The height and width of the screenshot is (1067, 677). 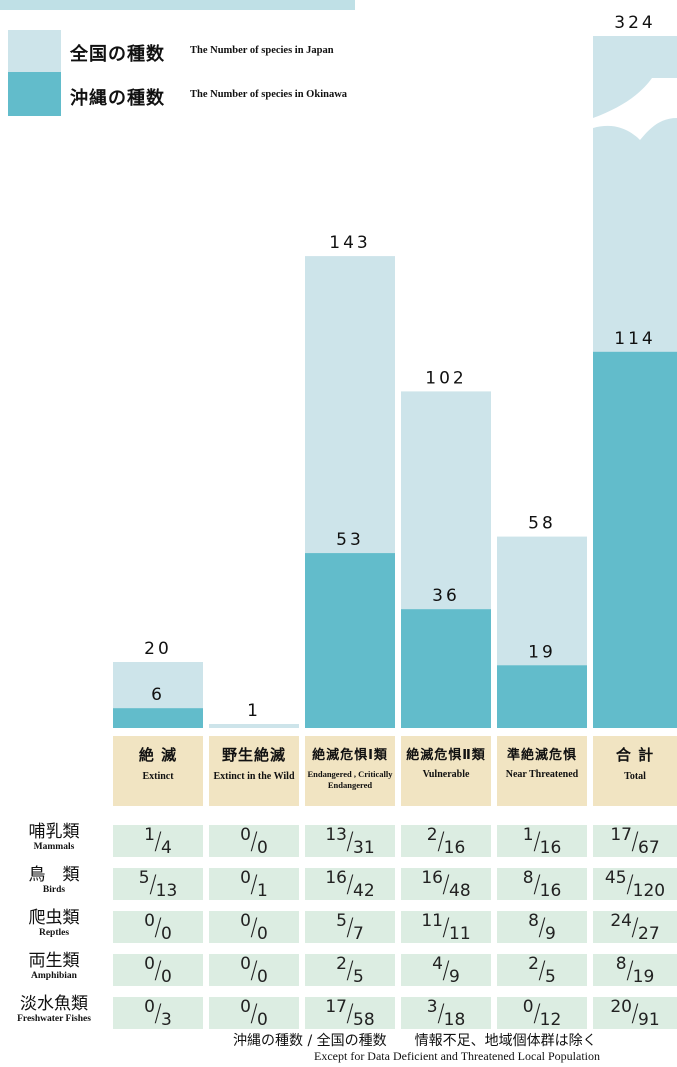 I want to click on category-label: 絶滅危惧Ⅰ類, so click(x=350, y=755).